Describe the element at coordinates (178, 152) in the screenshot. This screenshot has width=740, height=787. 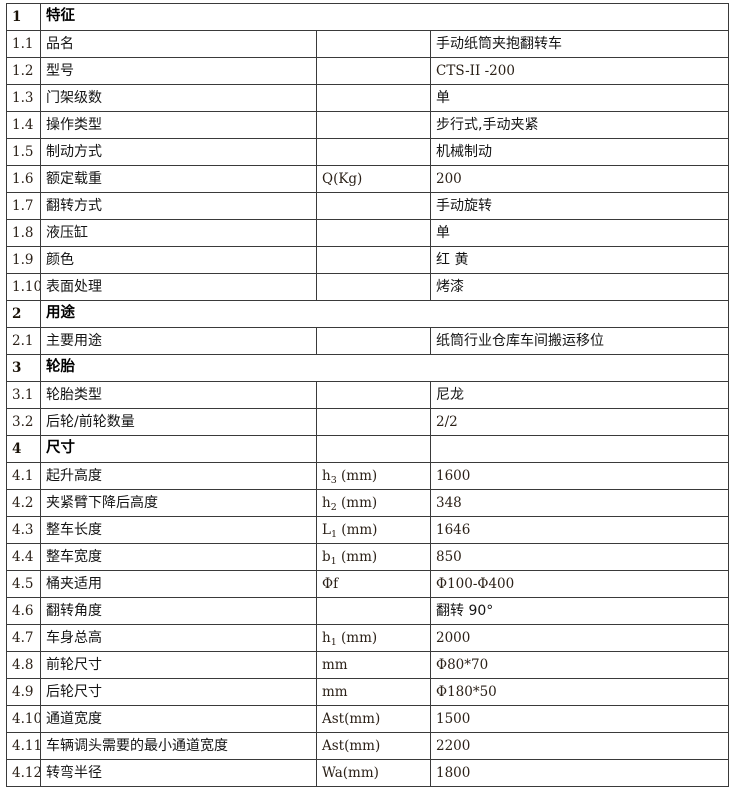
I see `row-label: 制动方式` at that location.